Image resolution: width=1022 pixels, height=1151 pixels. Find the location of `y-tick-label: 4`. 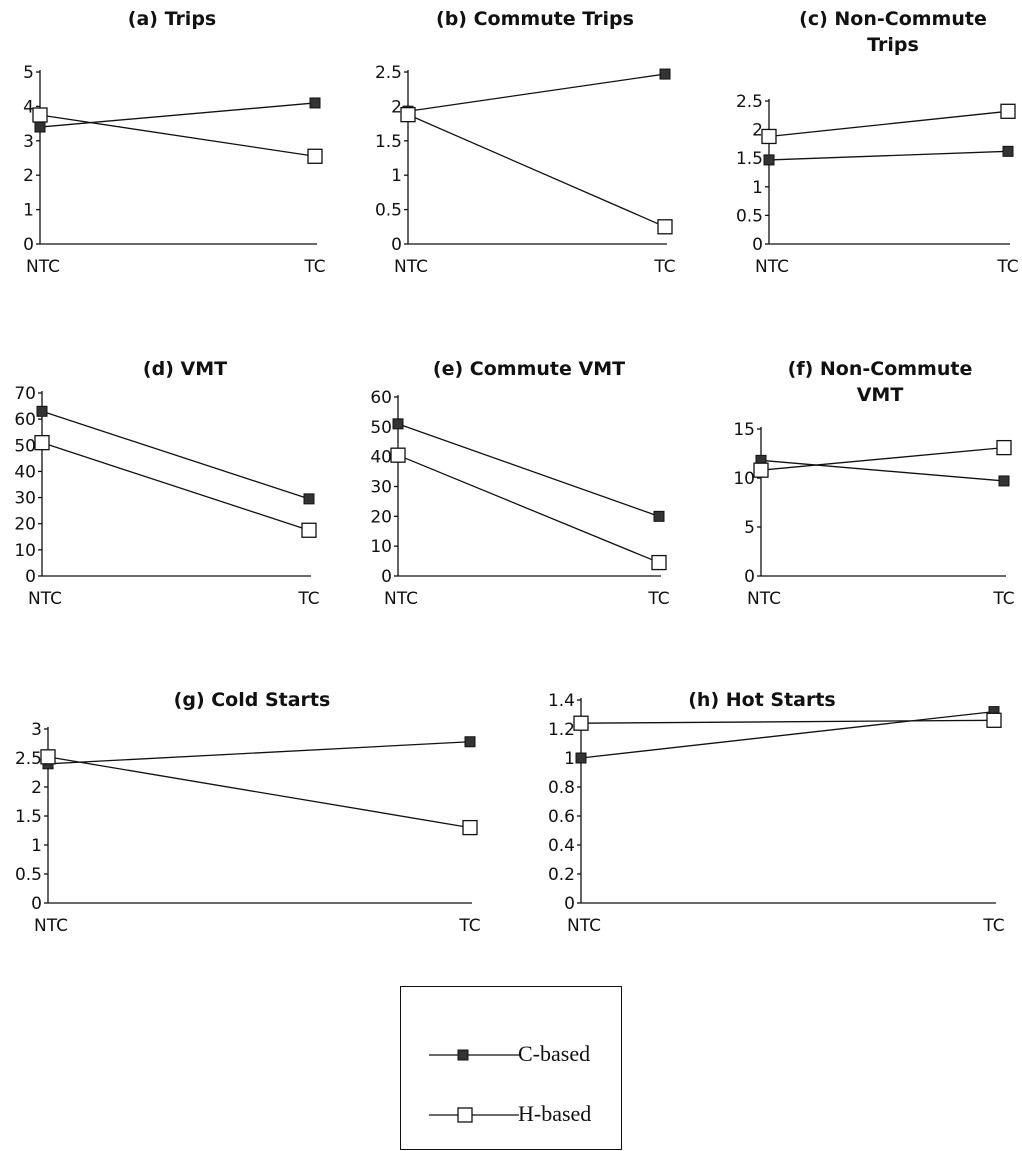

y-tick-label: 4 is located at coordinates (28, 107).